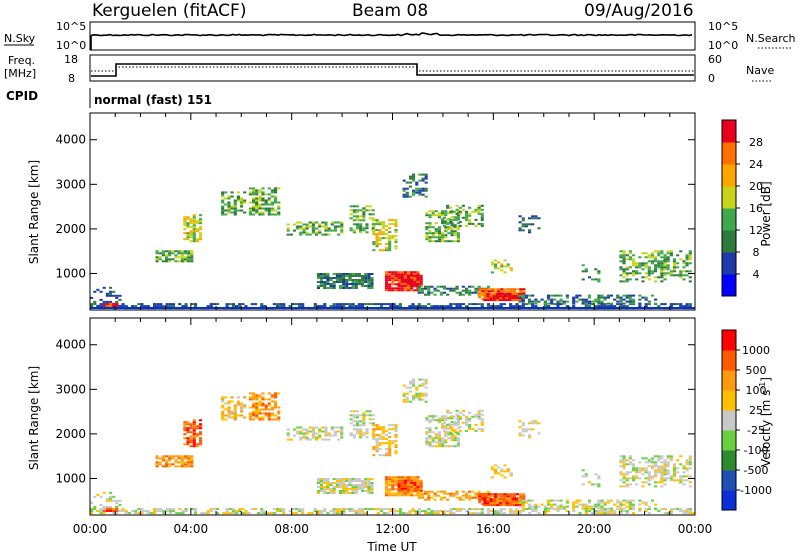  I want to click on power-ytick-label: 1000, so click(70, 273).